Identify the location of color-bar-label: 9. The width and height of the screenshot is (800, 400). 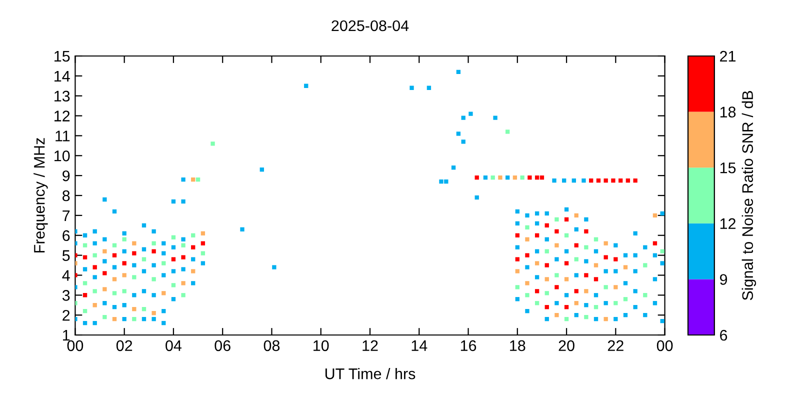
(724, 279).